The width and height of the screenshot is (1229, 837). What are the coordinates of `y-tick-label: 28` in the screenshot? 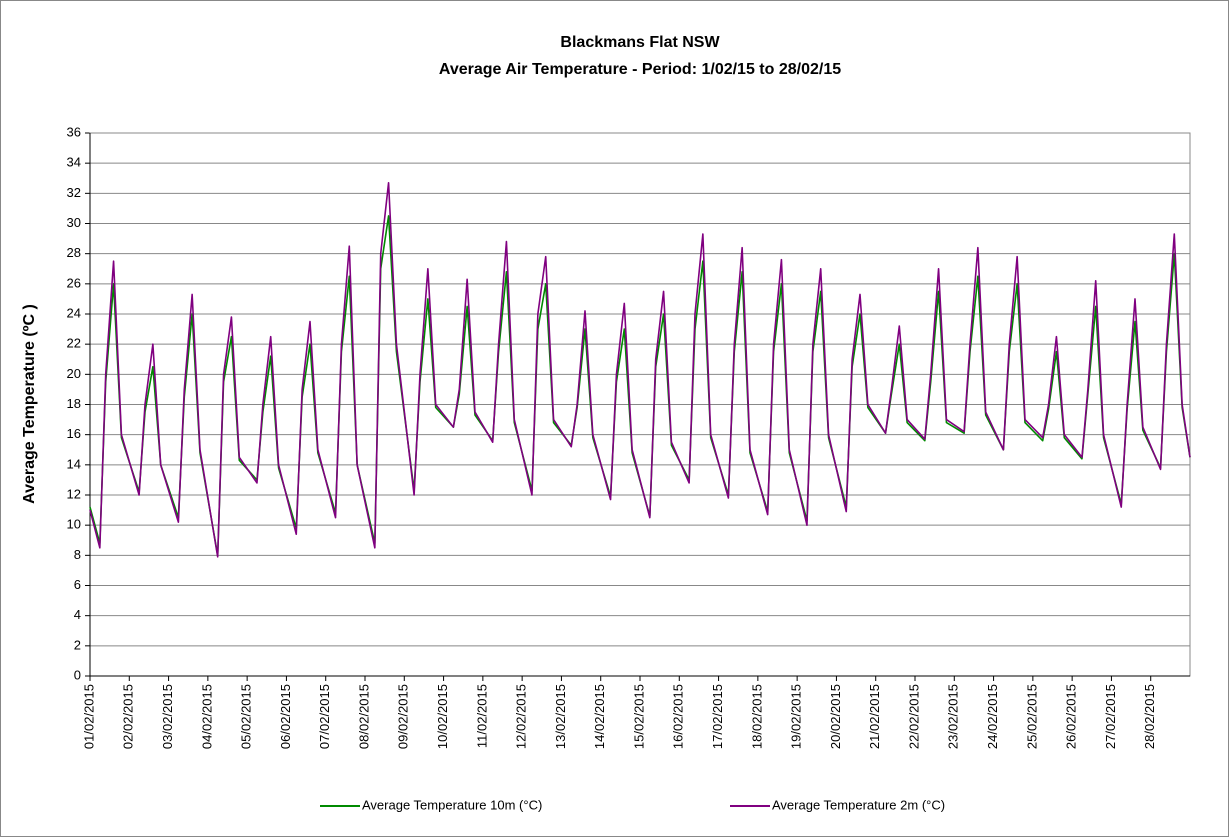 It's located at (74, 252).